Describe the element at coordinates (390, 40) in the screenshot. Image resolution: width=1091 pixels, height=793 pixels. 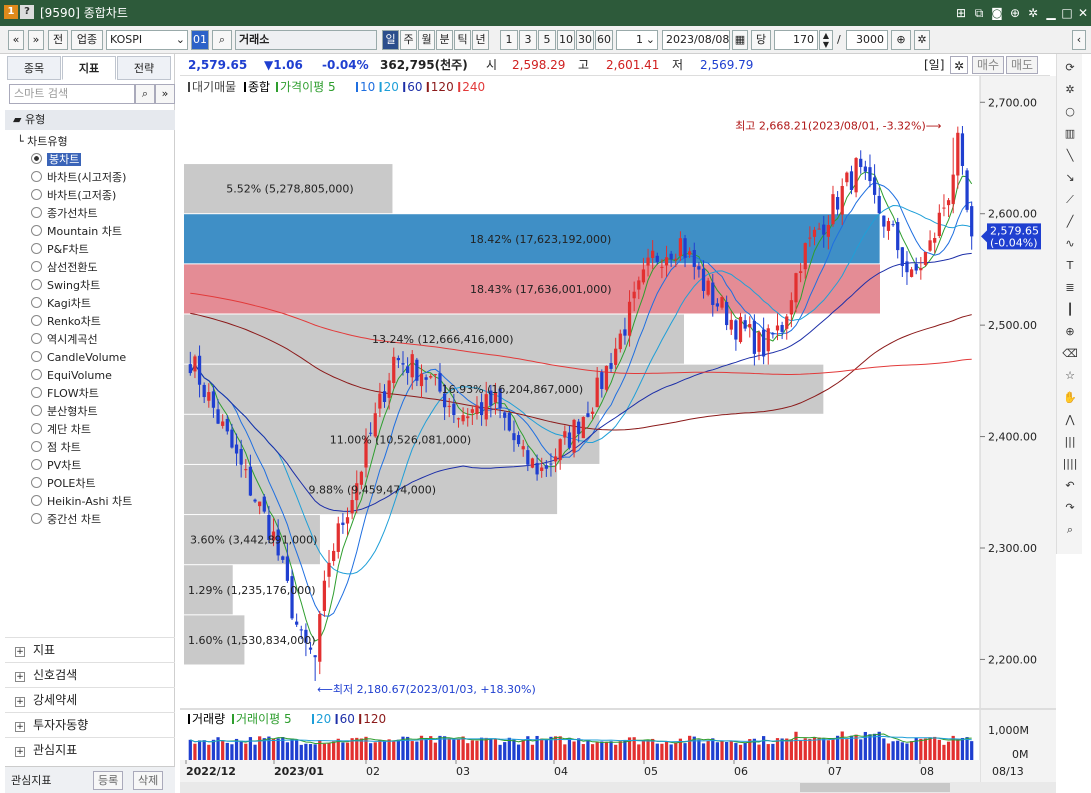
I see `period-0-button: 일` at that location.